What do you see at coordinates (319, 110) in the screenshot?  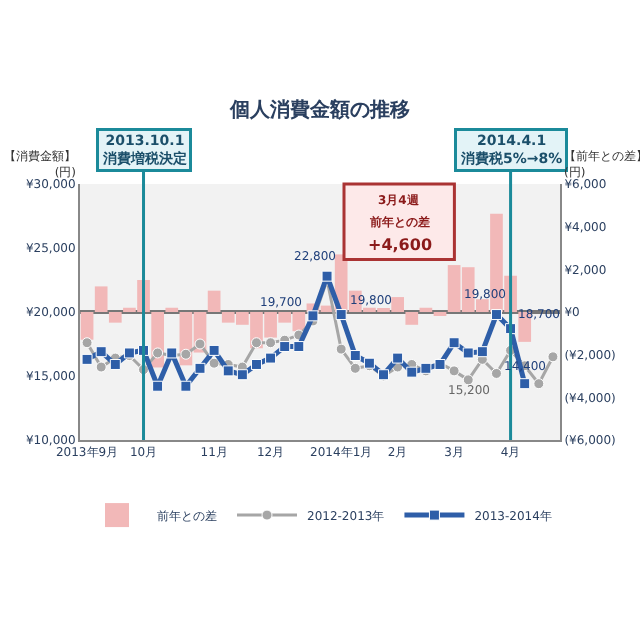 I see `chart-title: 個人消費金額の推移` at bounding box center [319, 110].